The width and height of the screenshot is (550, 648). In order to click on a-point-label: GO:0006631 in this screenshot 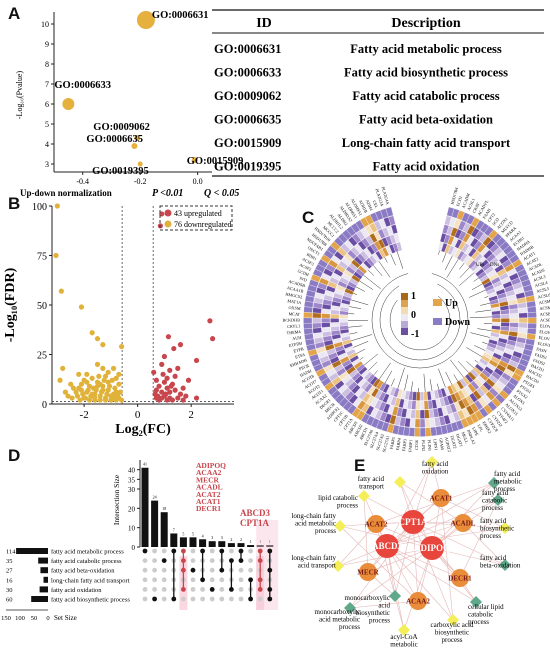, I will do `click(180, 15)`.